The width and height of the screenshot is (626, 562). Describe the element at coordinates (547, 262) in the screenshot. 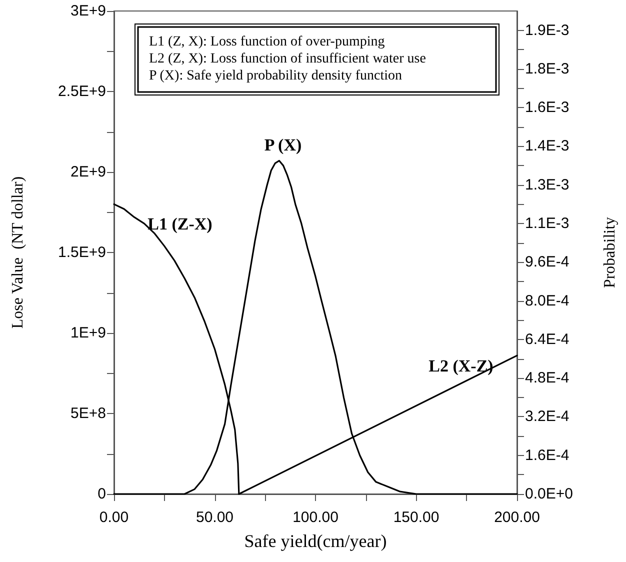

I see `y2-tick-label: 9.6E-4` at that location.